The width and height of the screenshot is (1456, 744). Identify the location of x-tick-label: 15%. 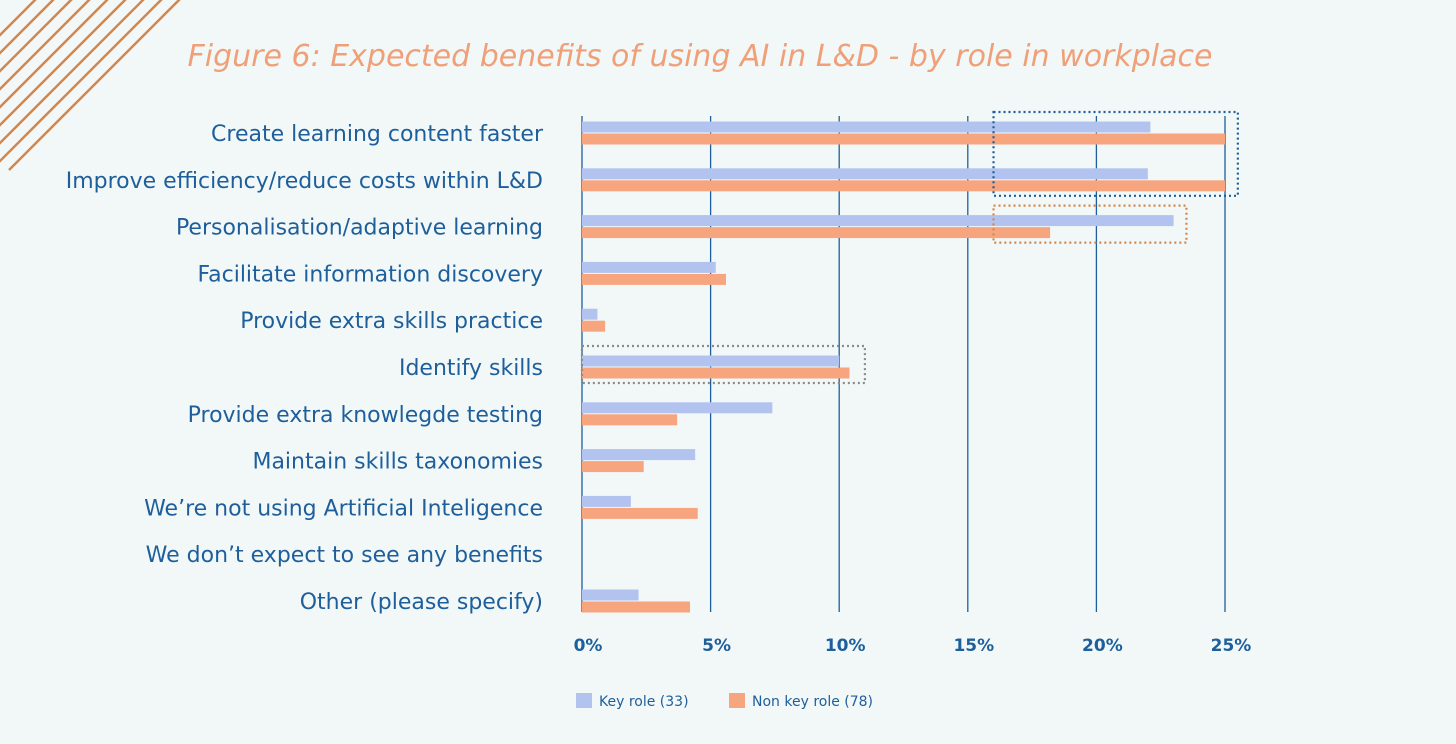
(973, 646).